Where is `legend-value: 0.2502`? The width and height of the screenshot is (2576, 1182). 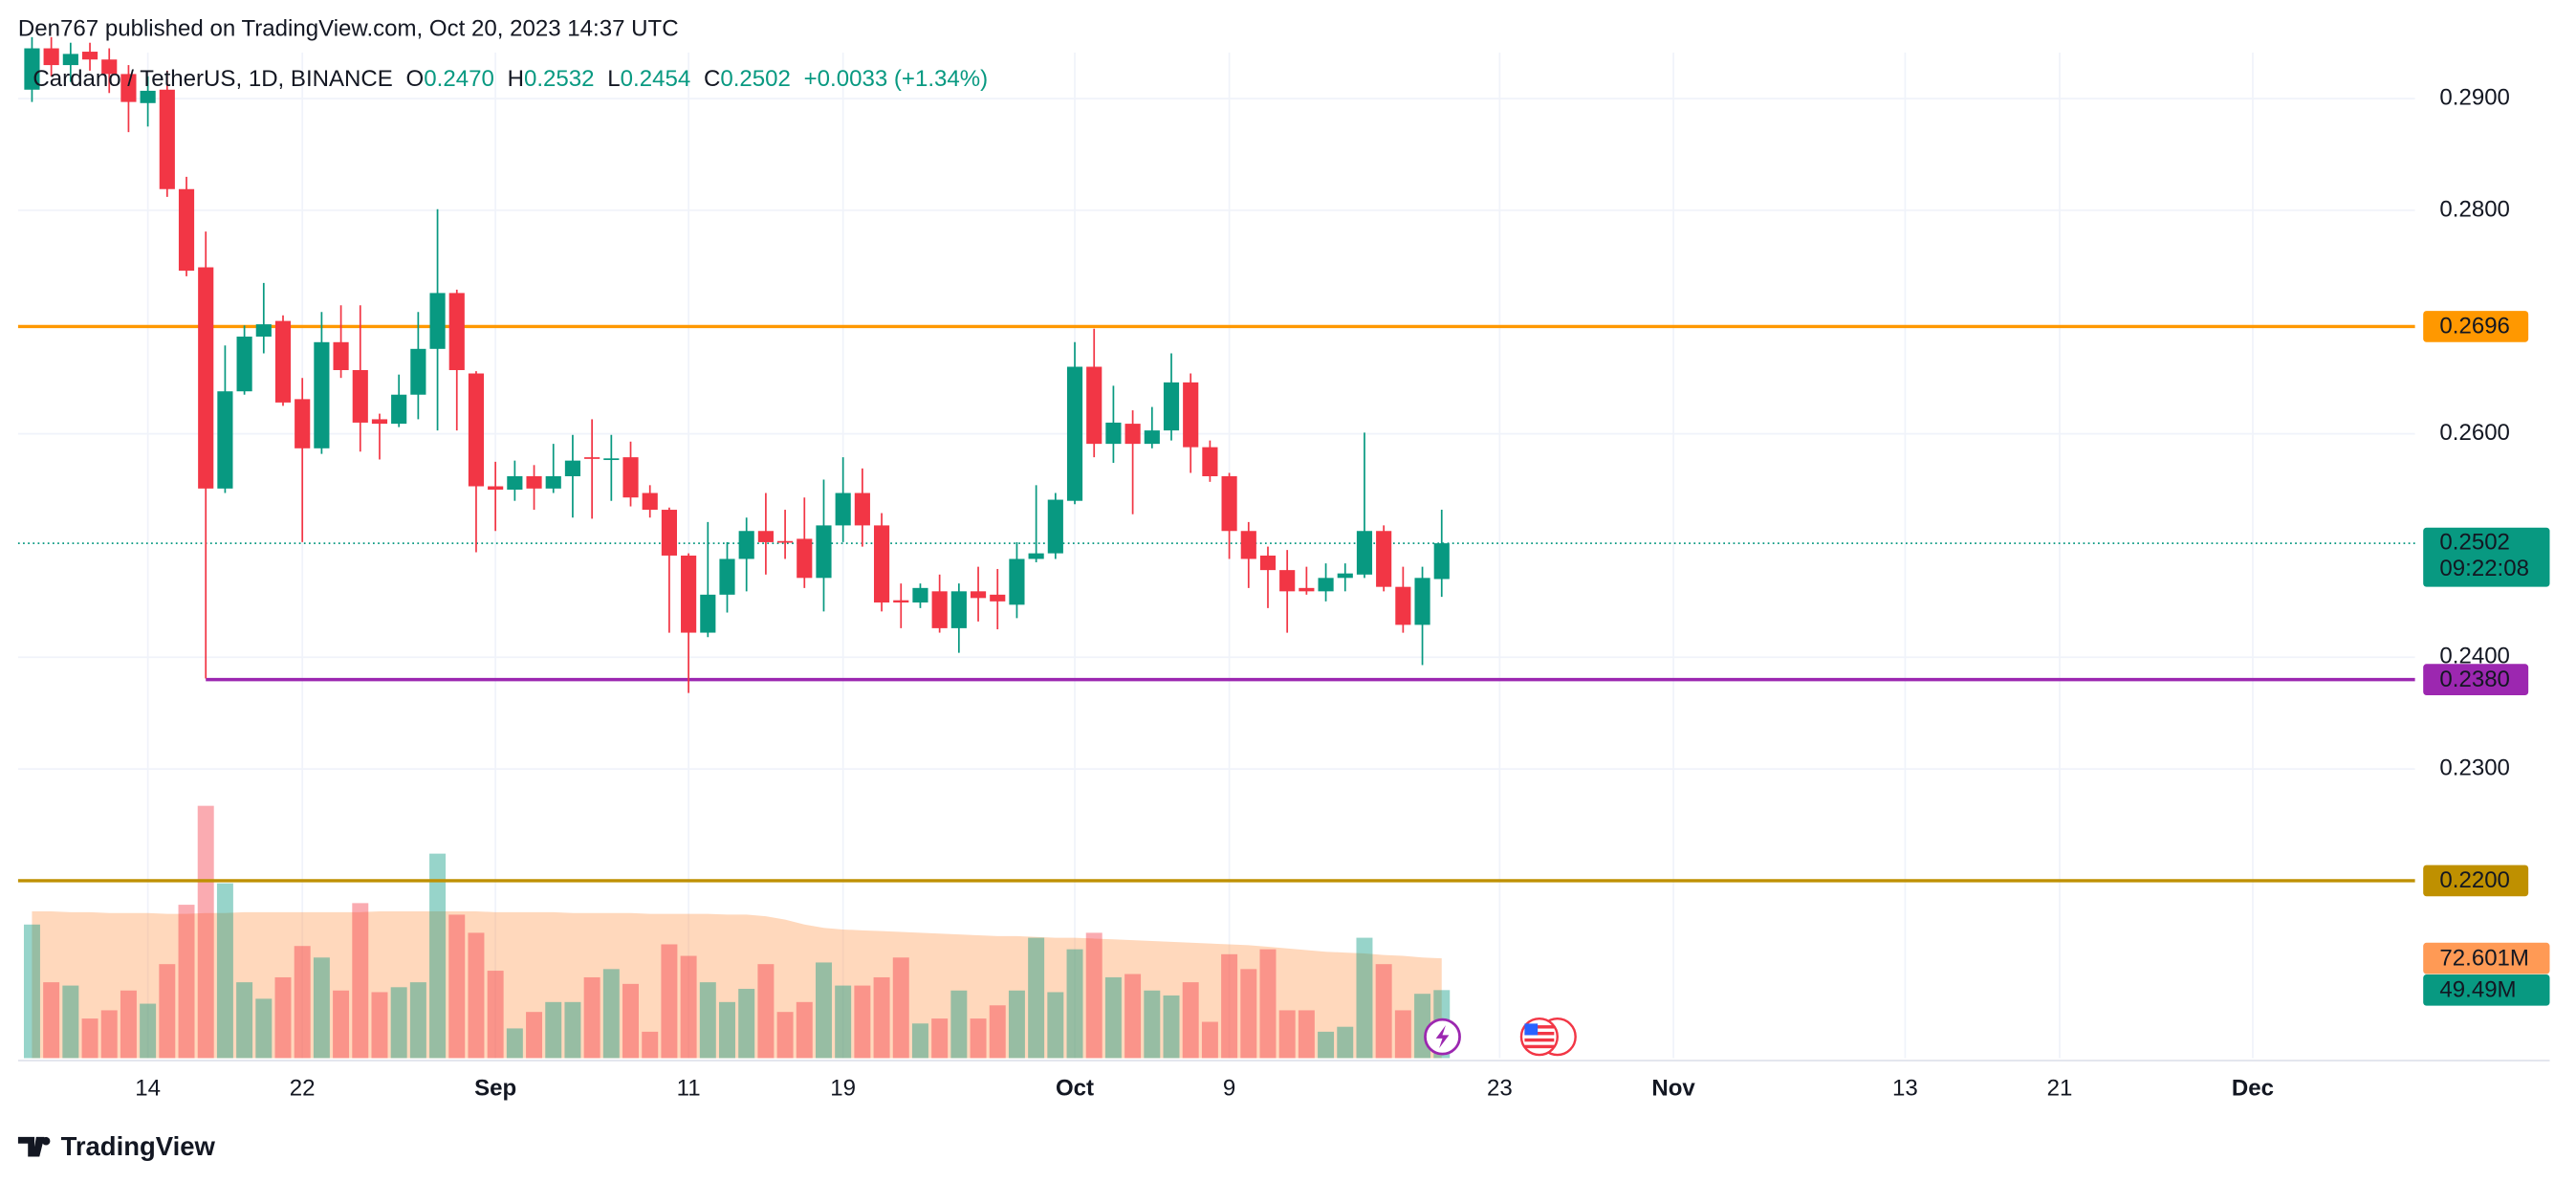 legend-value: 0.2502 is located at coordinates (755, 80).